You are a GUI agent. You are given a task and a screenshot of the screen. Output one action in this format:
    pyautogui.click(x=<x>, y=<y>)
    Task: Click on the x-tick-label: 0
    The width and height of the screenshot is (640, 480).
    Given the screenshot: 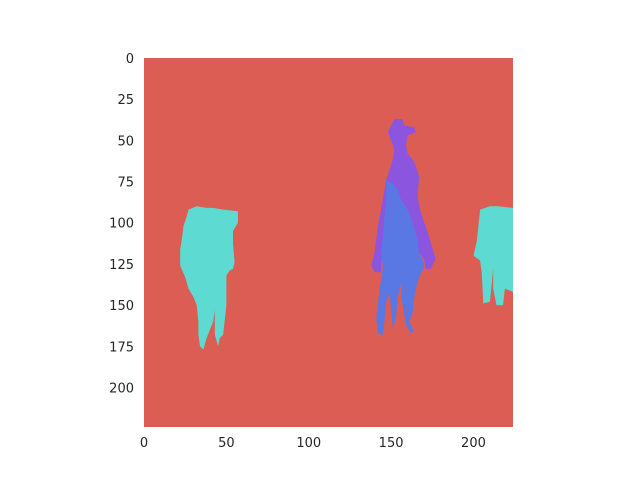 What is the action you would take?
    pyautogui.click(x=144, y=443)
    